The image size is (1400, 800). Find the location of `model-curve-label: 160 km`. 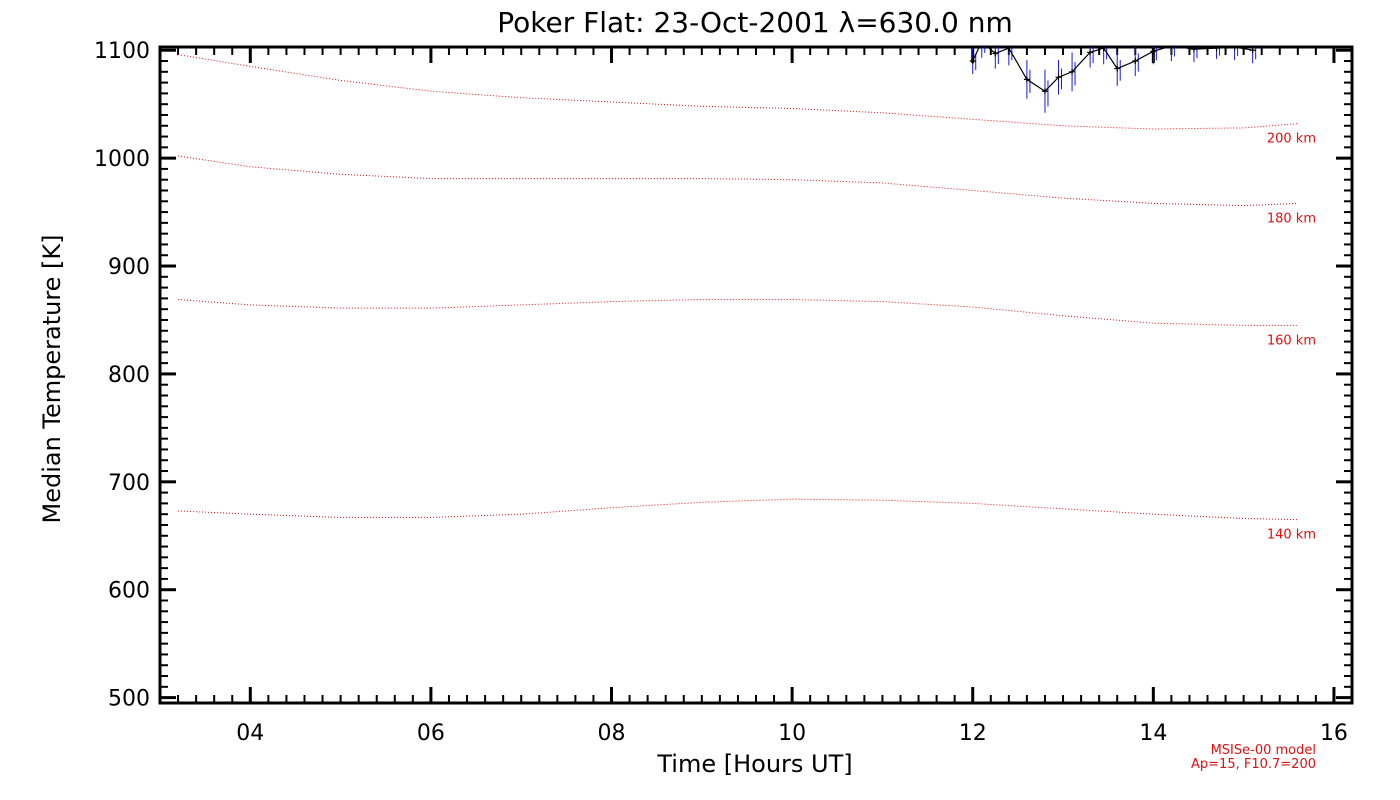

model-curve-label: 160 km is located at coordinates (1291, 340).